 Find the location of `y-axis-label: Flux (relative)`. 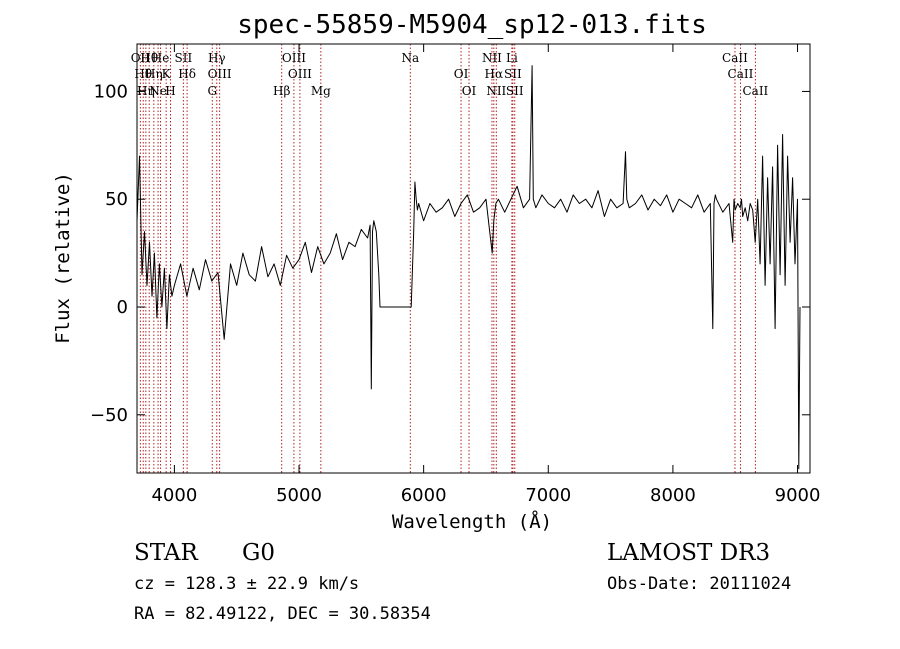

y-axis-label: Flux (relative) is located at coordinates (63, 258).